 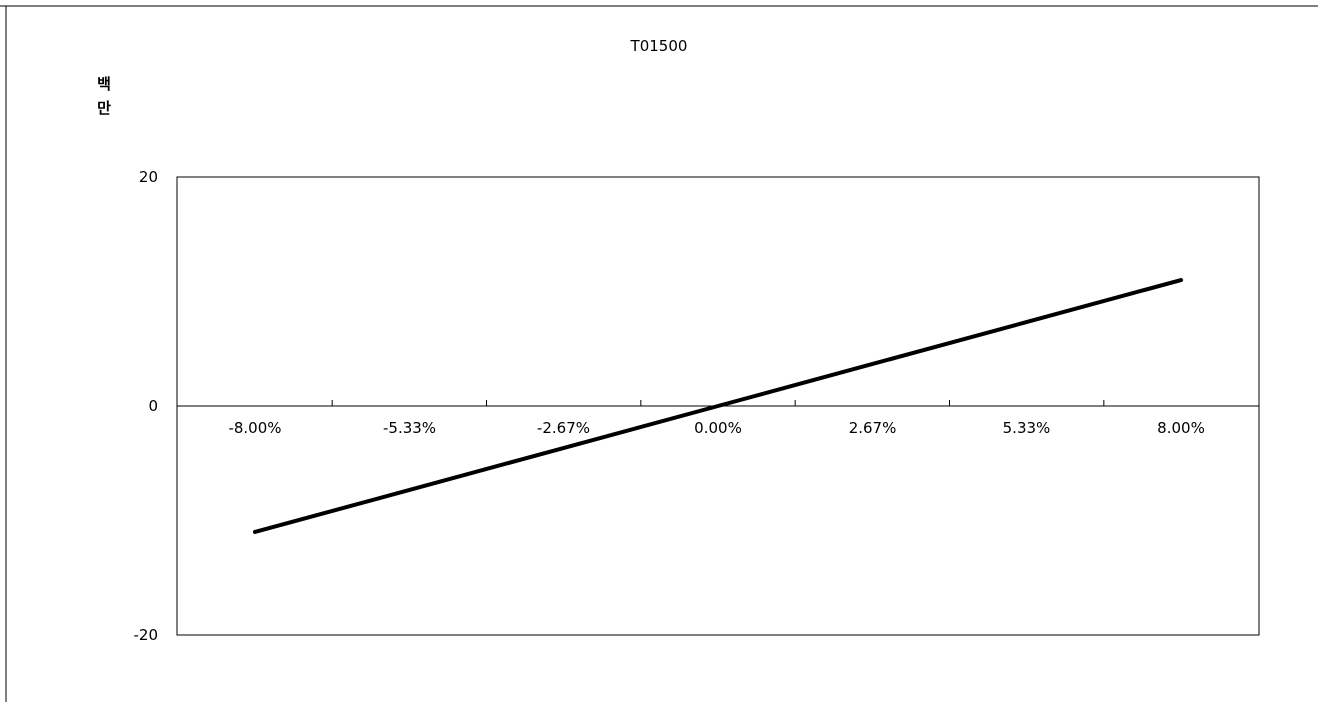 I want to click on x-tick-label: 8.00%, so click(x=1181, y=428).